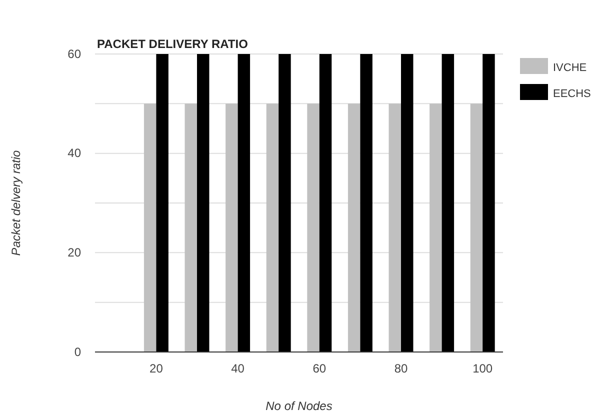 The image size is (603, 418). What do you see at coordinates (157, 369) in the screenshot?
I see `x-tick-label: 20` at bounding box center [157, 369].